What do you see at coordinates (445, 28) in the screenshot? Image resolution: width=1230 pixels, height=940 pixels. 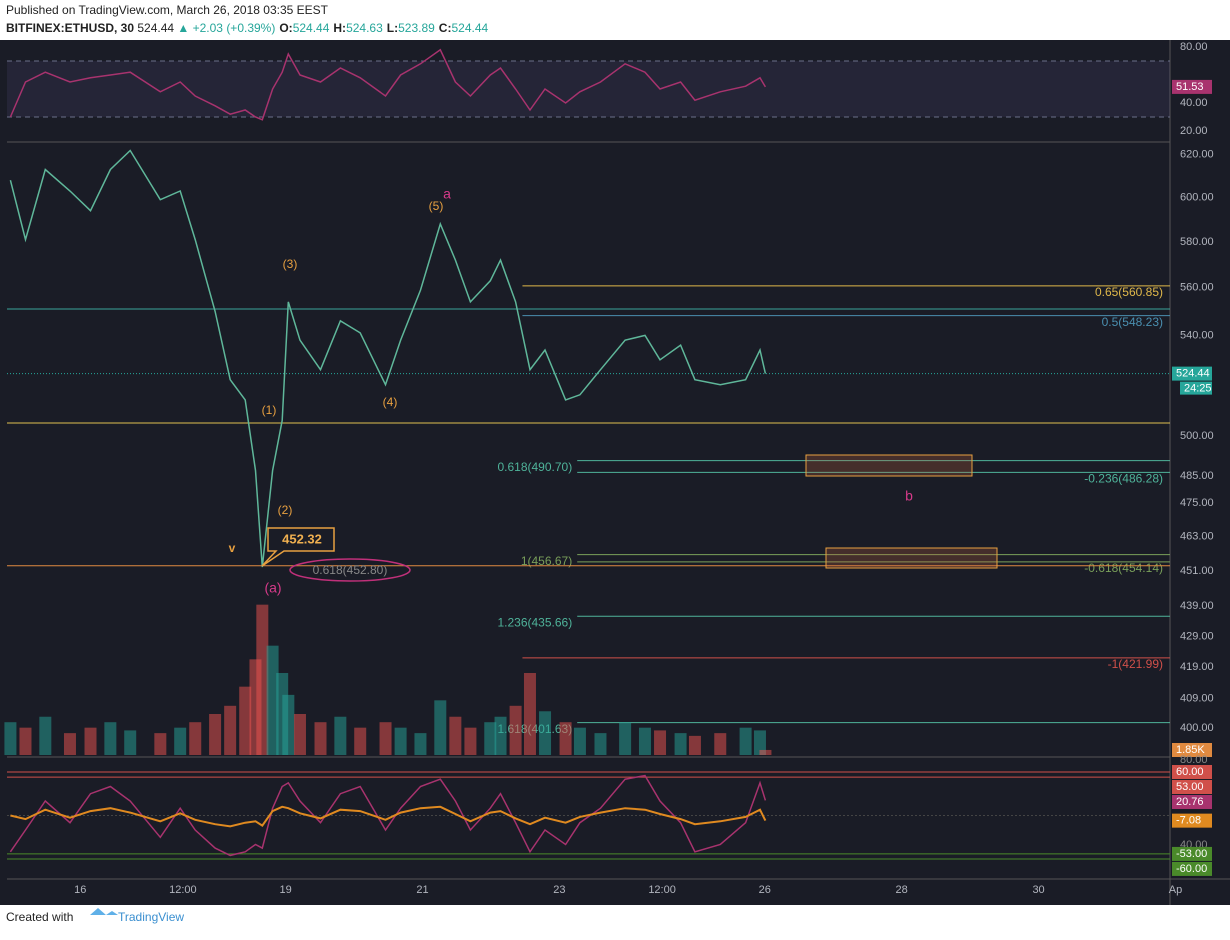 I see `ohlc-key: C:` at bounding box center [445, 28].